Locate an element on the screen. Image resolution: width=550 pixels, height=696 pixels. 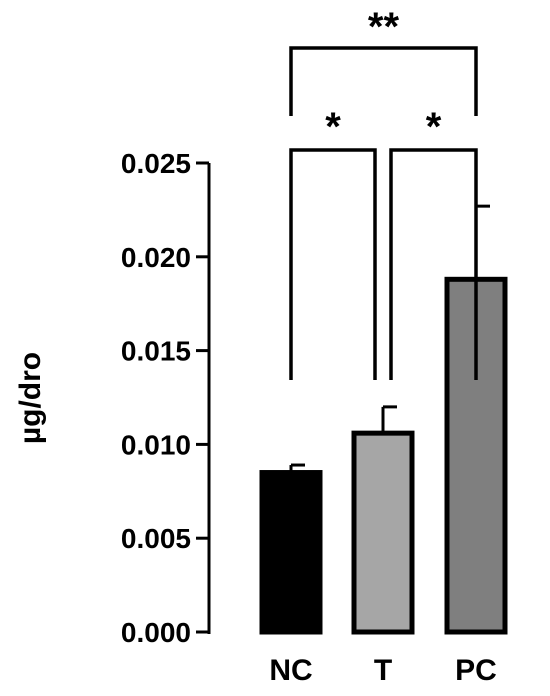
x-label-nc: NC is located at coordinates (290, 670).